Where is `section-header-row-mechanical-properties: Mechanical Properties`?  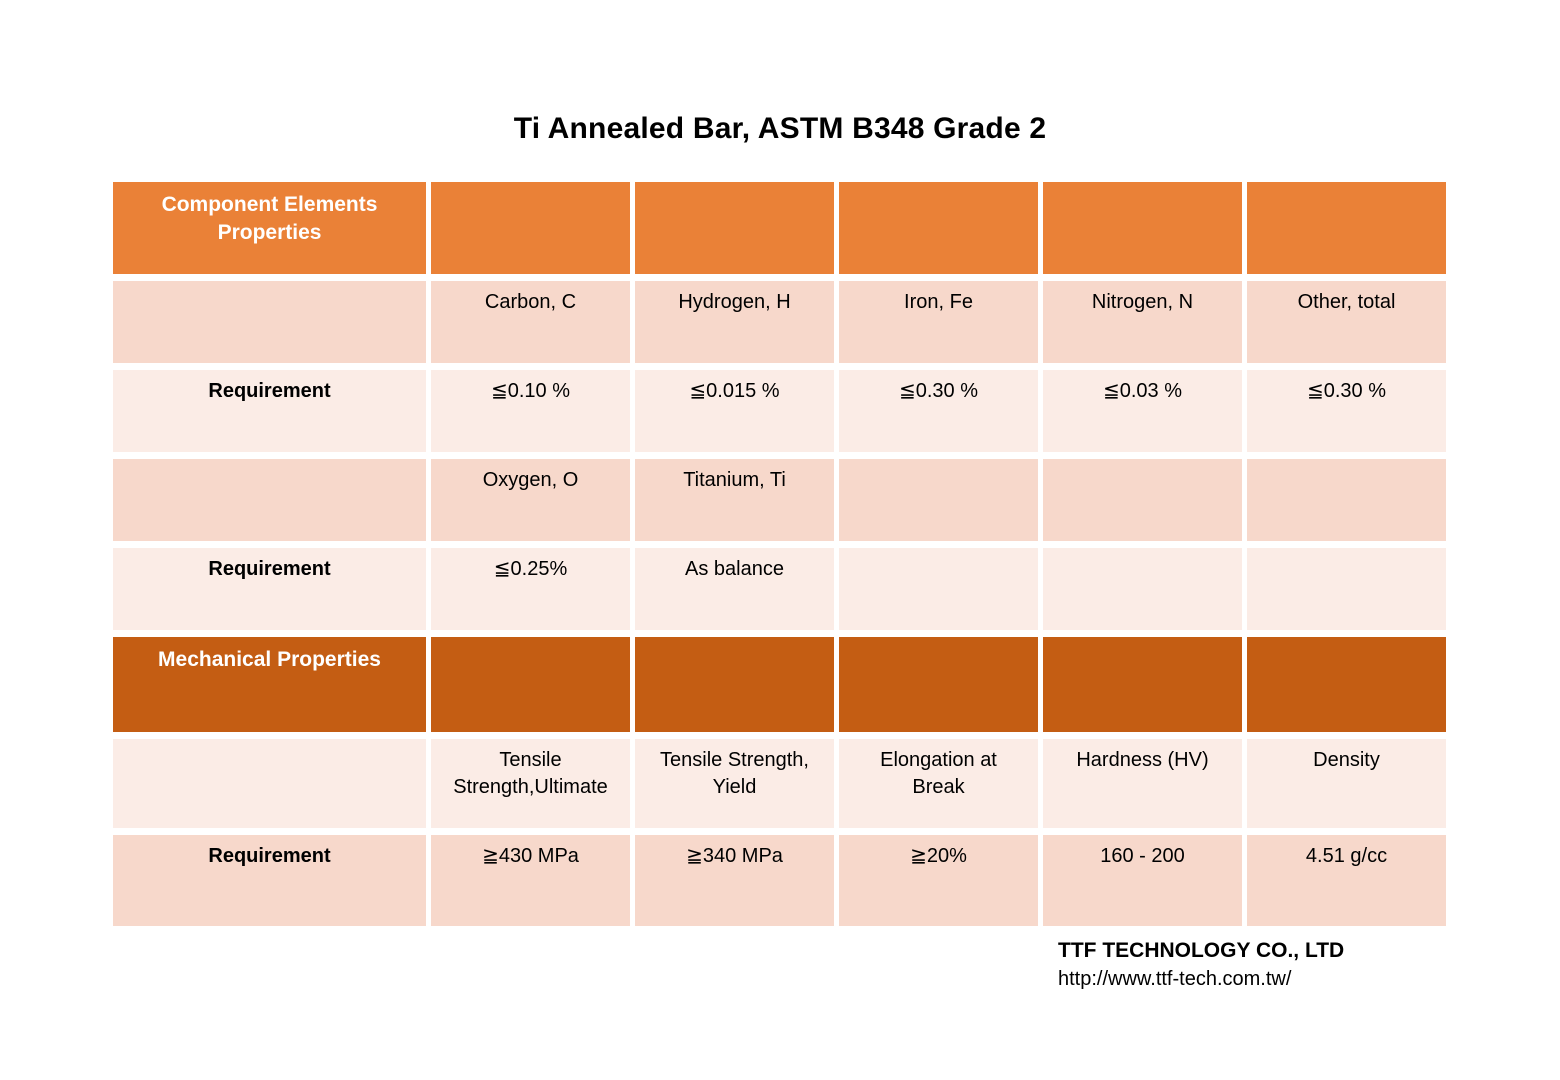
section-header-row-mechanical-properties: Mechanical Properties is located at coordinates (779, 684).